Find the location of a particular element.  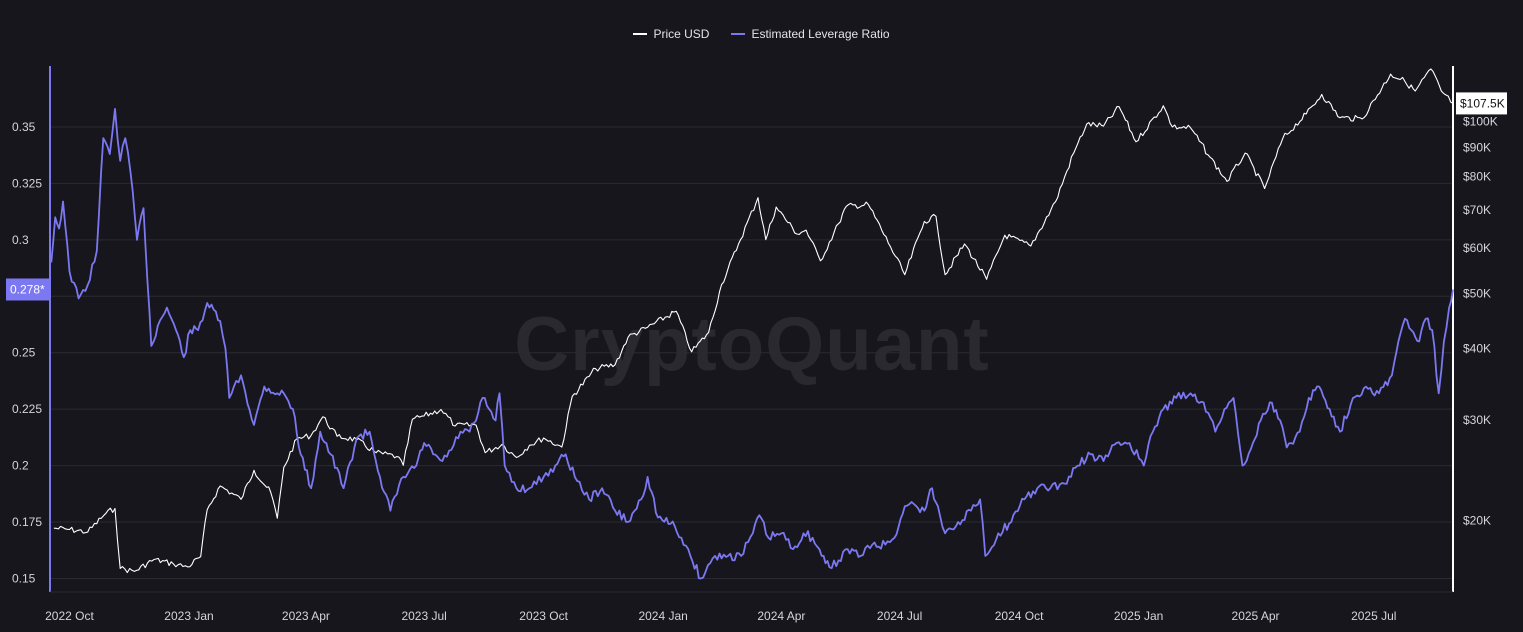

y-left-tick-label: 0.225 is located at coordinates (27, 409).